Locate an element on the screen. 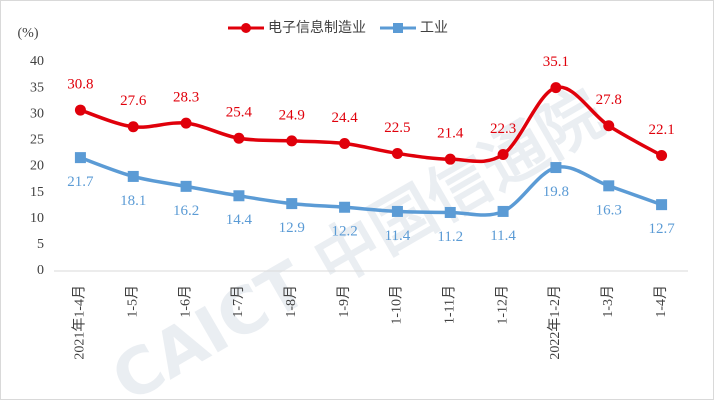 The image size is (714, 400). data-label: 18.1 is located at coordinates (133, 201).